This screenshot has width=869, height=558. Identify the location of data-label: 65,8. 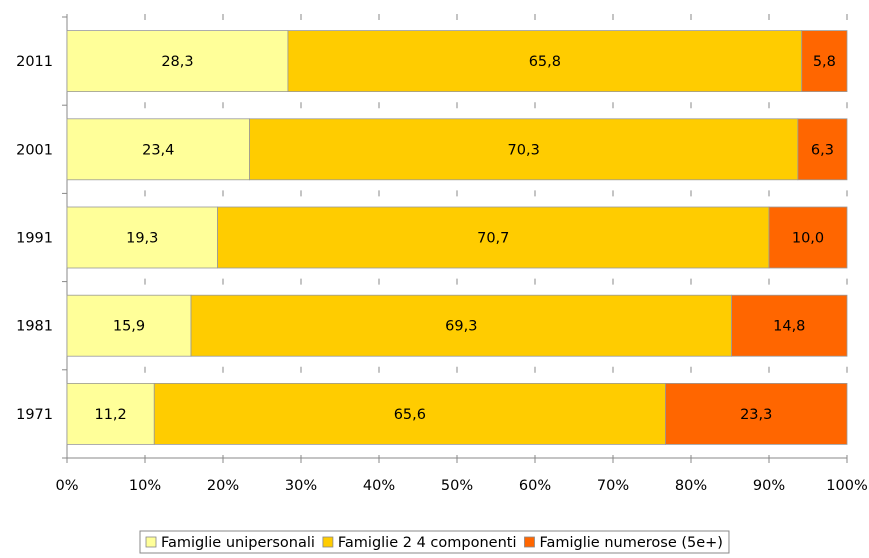
(545, 62).